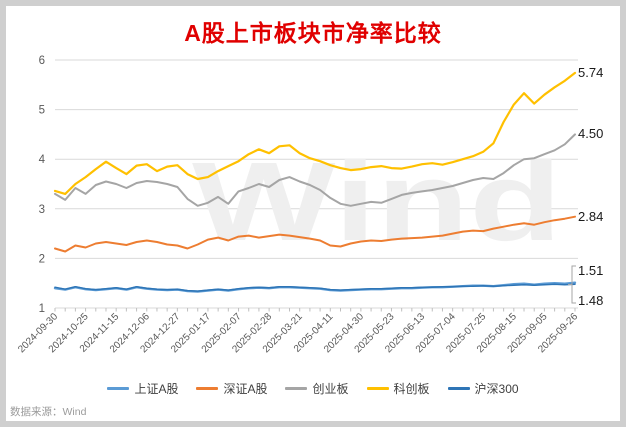  I want to click on legend-swatch-chinext, so click(296, 388).